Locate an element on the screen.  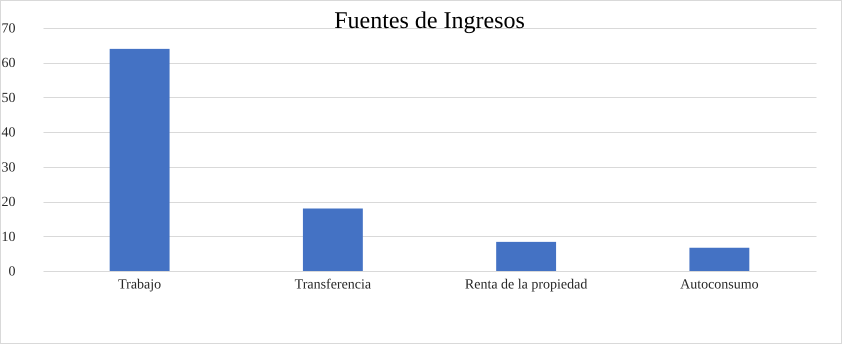
x-tick-label: Transferencia is located at coordinates (333, 285).